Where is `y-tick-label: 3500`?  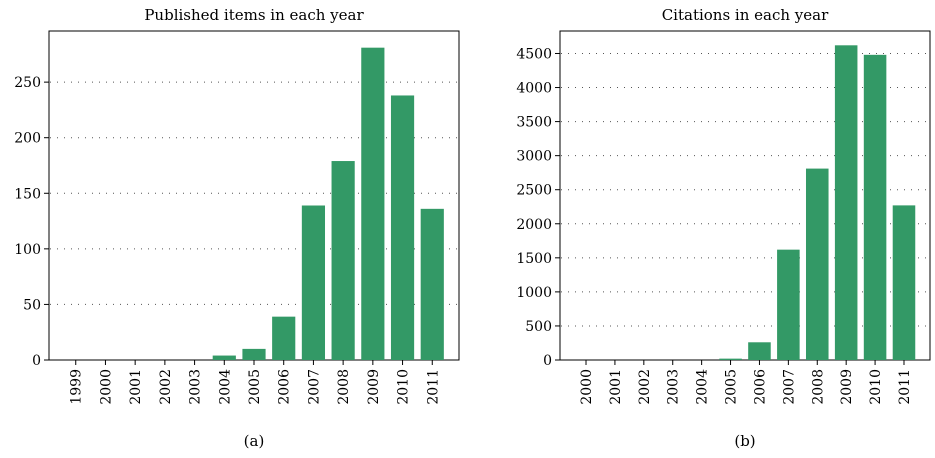
y-tick-label: 3500 is located at coordinates (534, 123).